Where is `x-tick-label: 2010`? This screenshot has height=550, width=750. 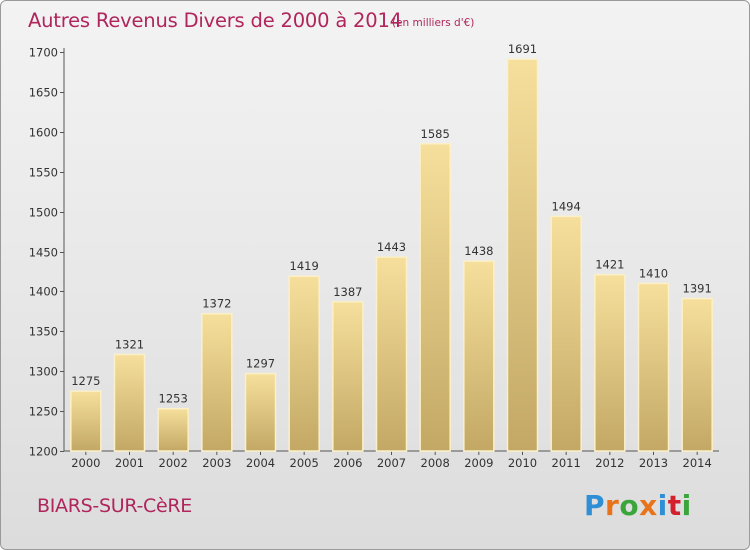
x-tick-label: 2010 is located at coordinates (522, 463).